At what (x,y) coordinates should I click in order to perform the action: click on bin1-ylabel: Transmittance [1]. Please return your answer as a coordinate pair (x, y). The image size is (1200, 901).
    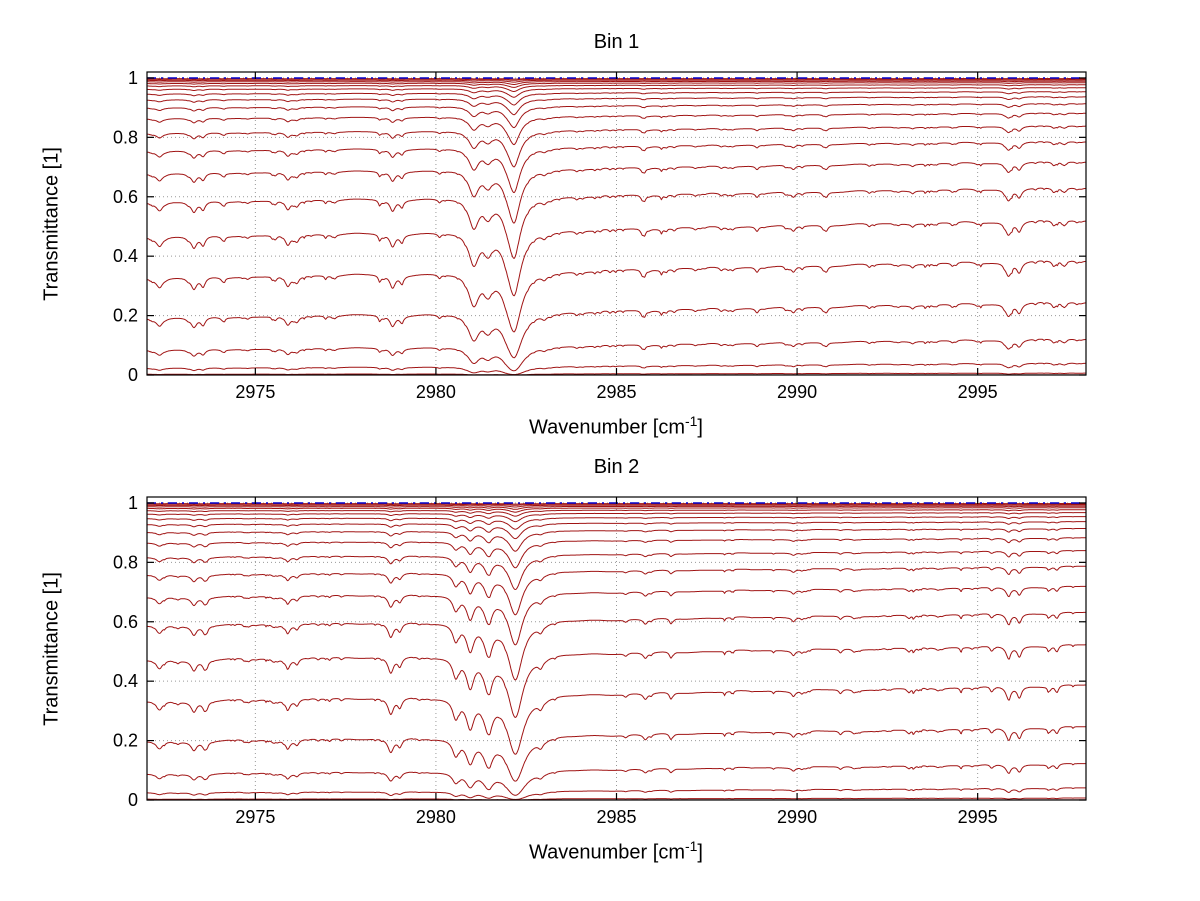
    Looking at the image, I should click on (51, 224).